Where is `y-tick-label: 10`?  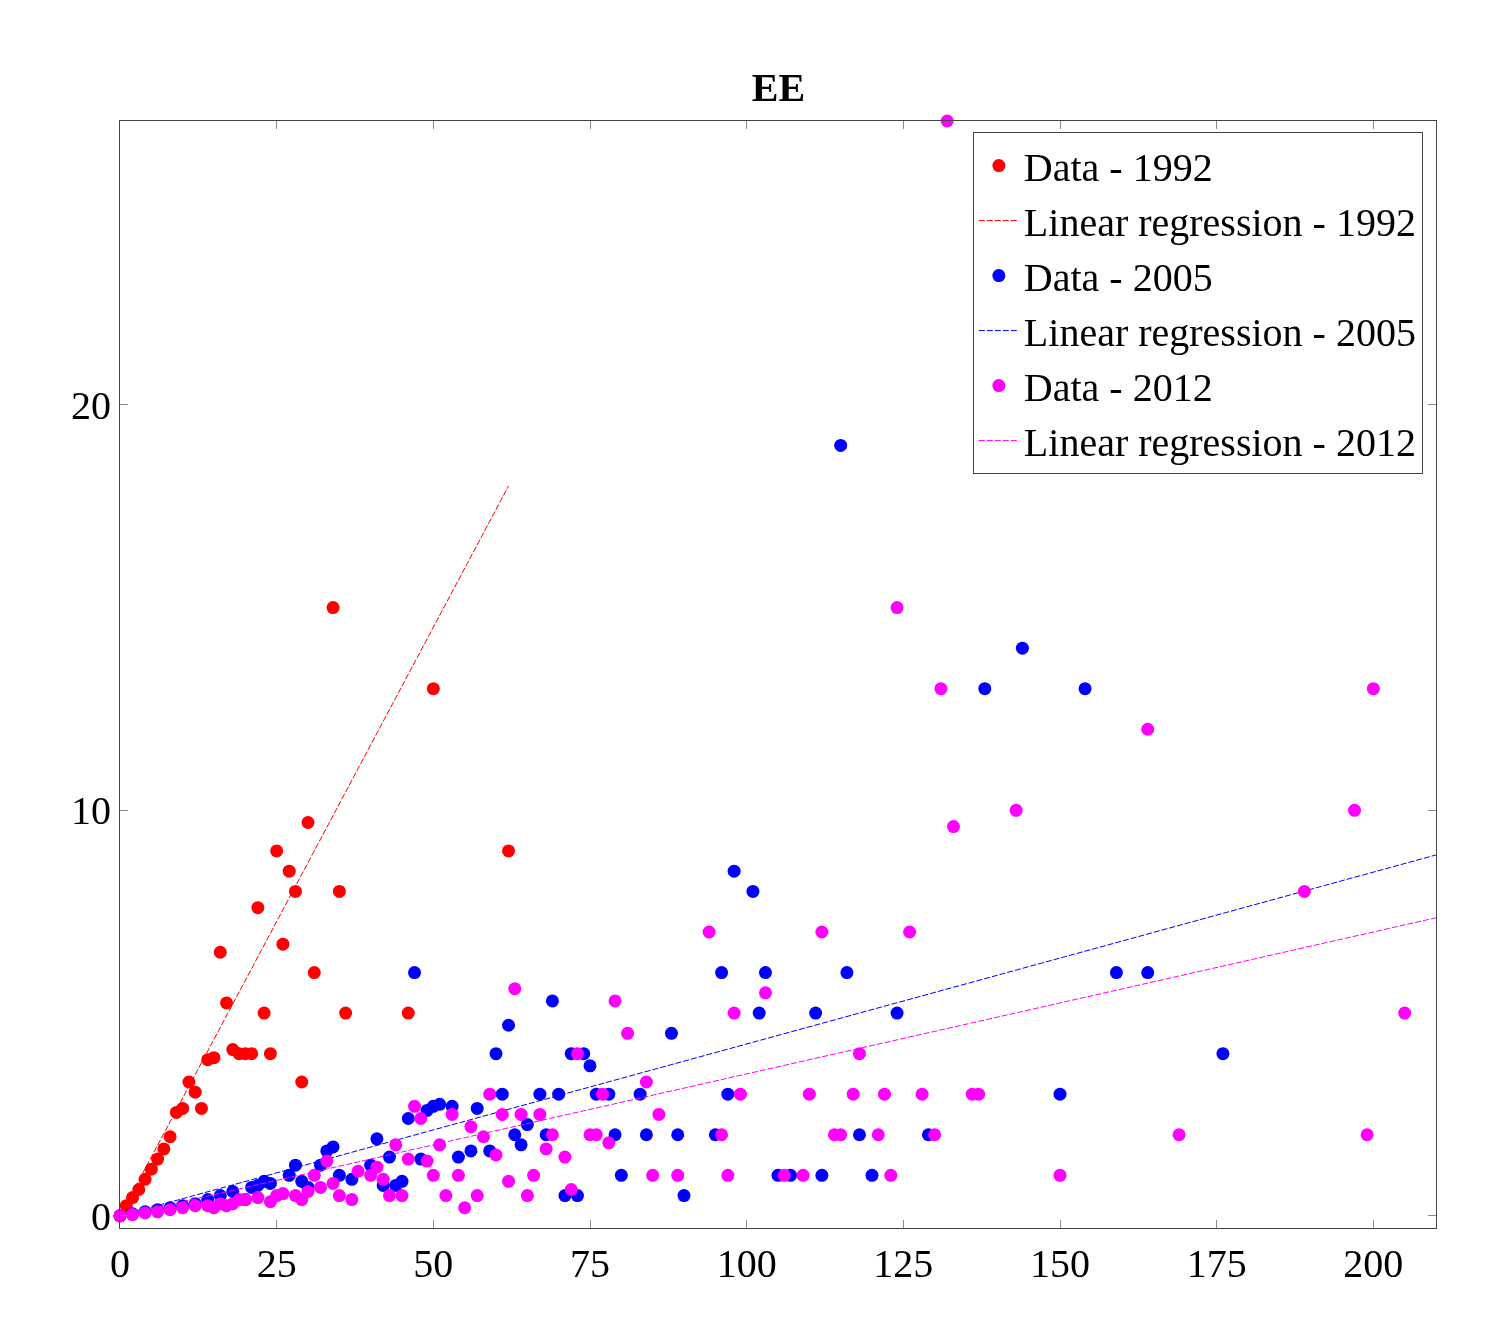 y-tick-label: 10 is located at coordinates (91, 811).